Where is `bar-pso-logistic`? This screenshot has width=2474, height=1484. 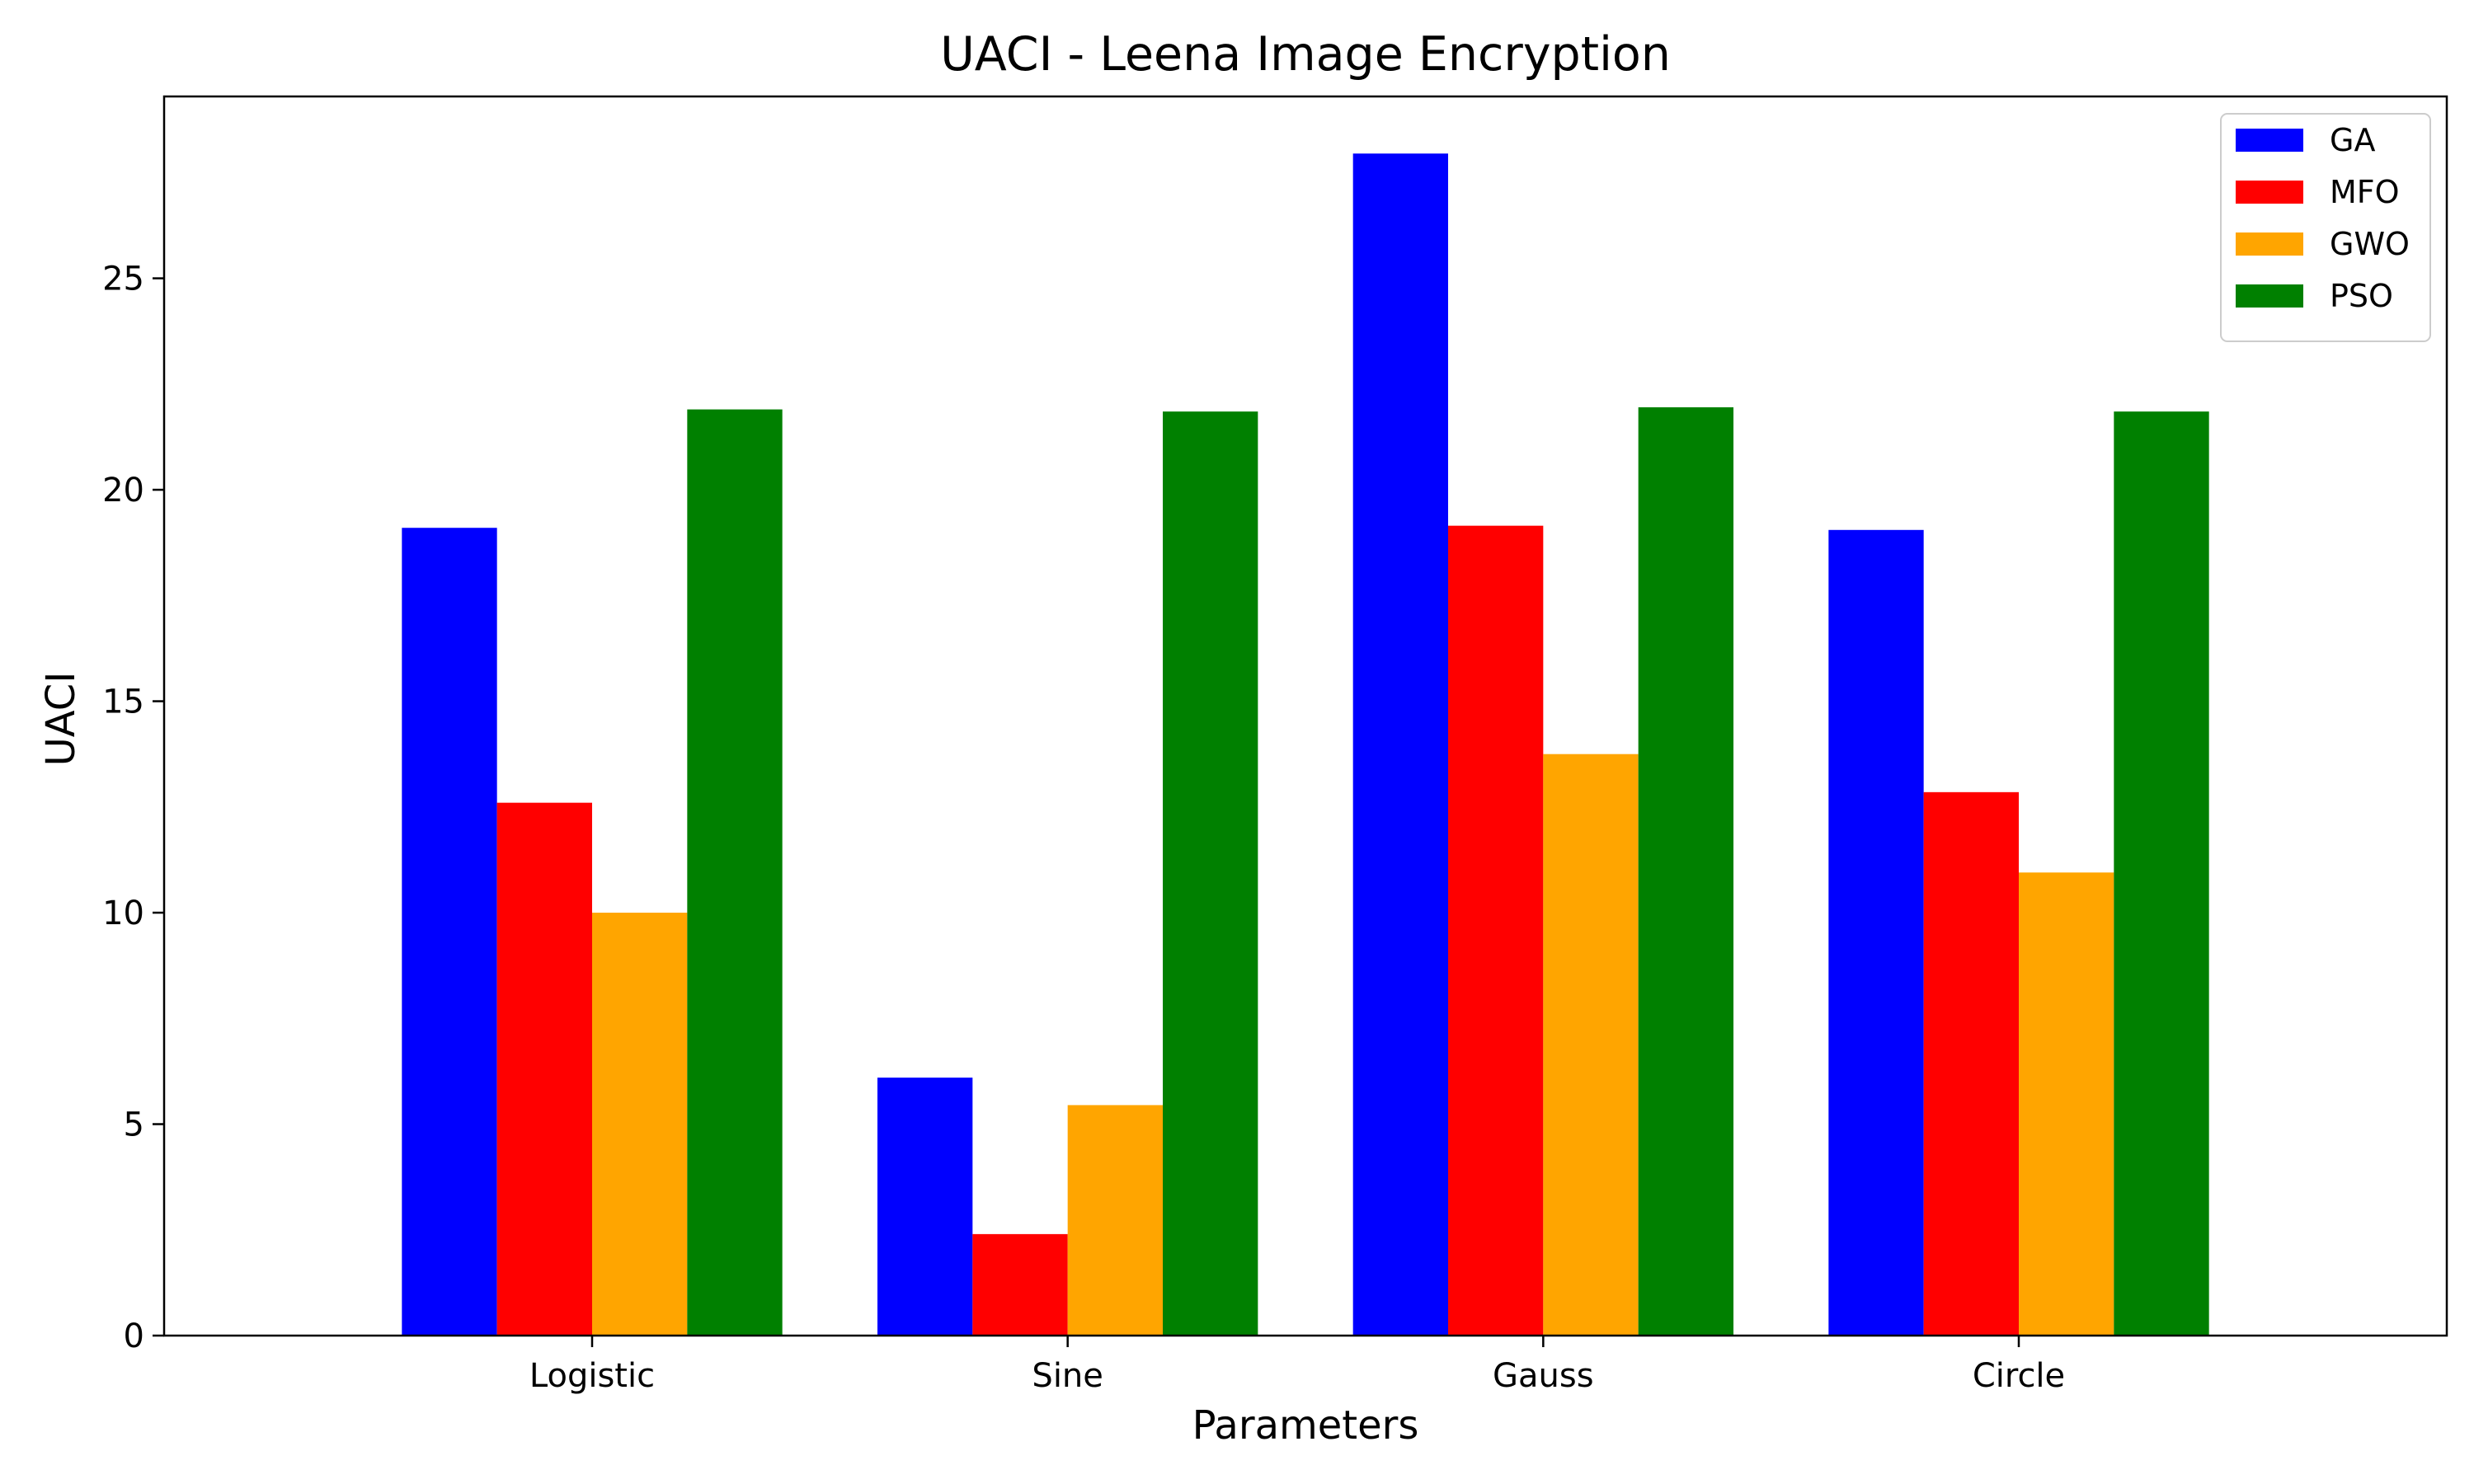 bar-pso-logistic is located at coordinates (735, 873).